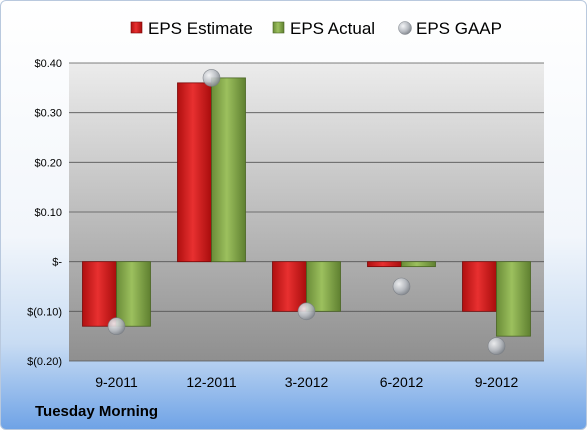 Image resolution: width=587 pixels, height=430 pixels. I want to click on legend: EPS Estimate EPS Actual EPS GAAP, so click(316, 28).